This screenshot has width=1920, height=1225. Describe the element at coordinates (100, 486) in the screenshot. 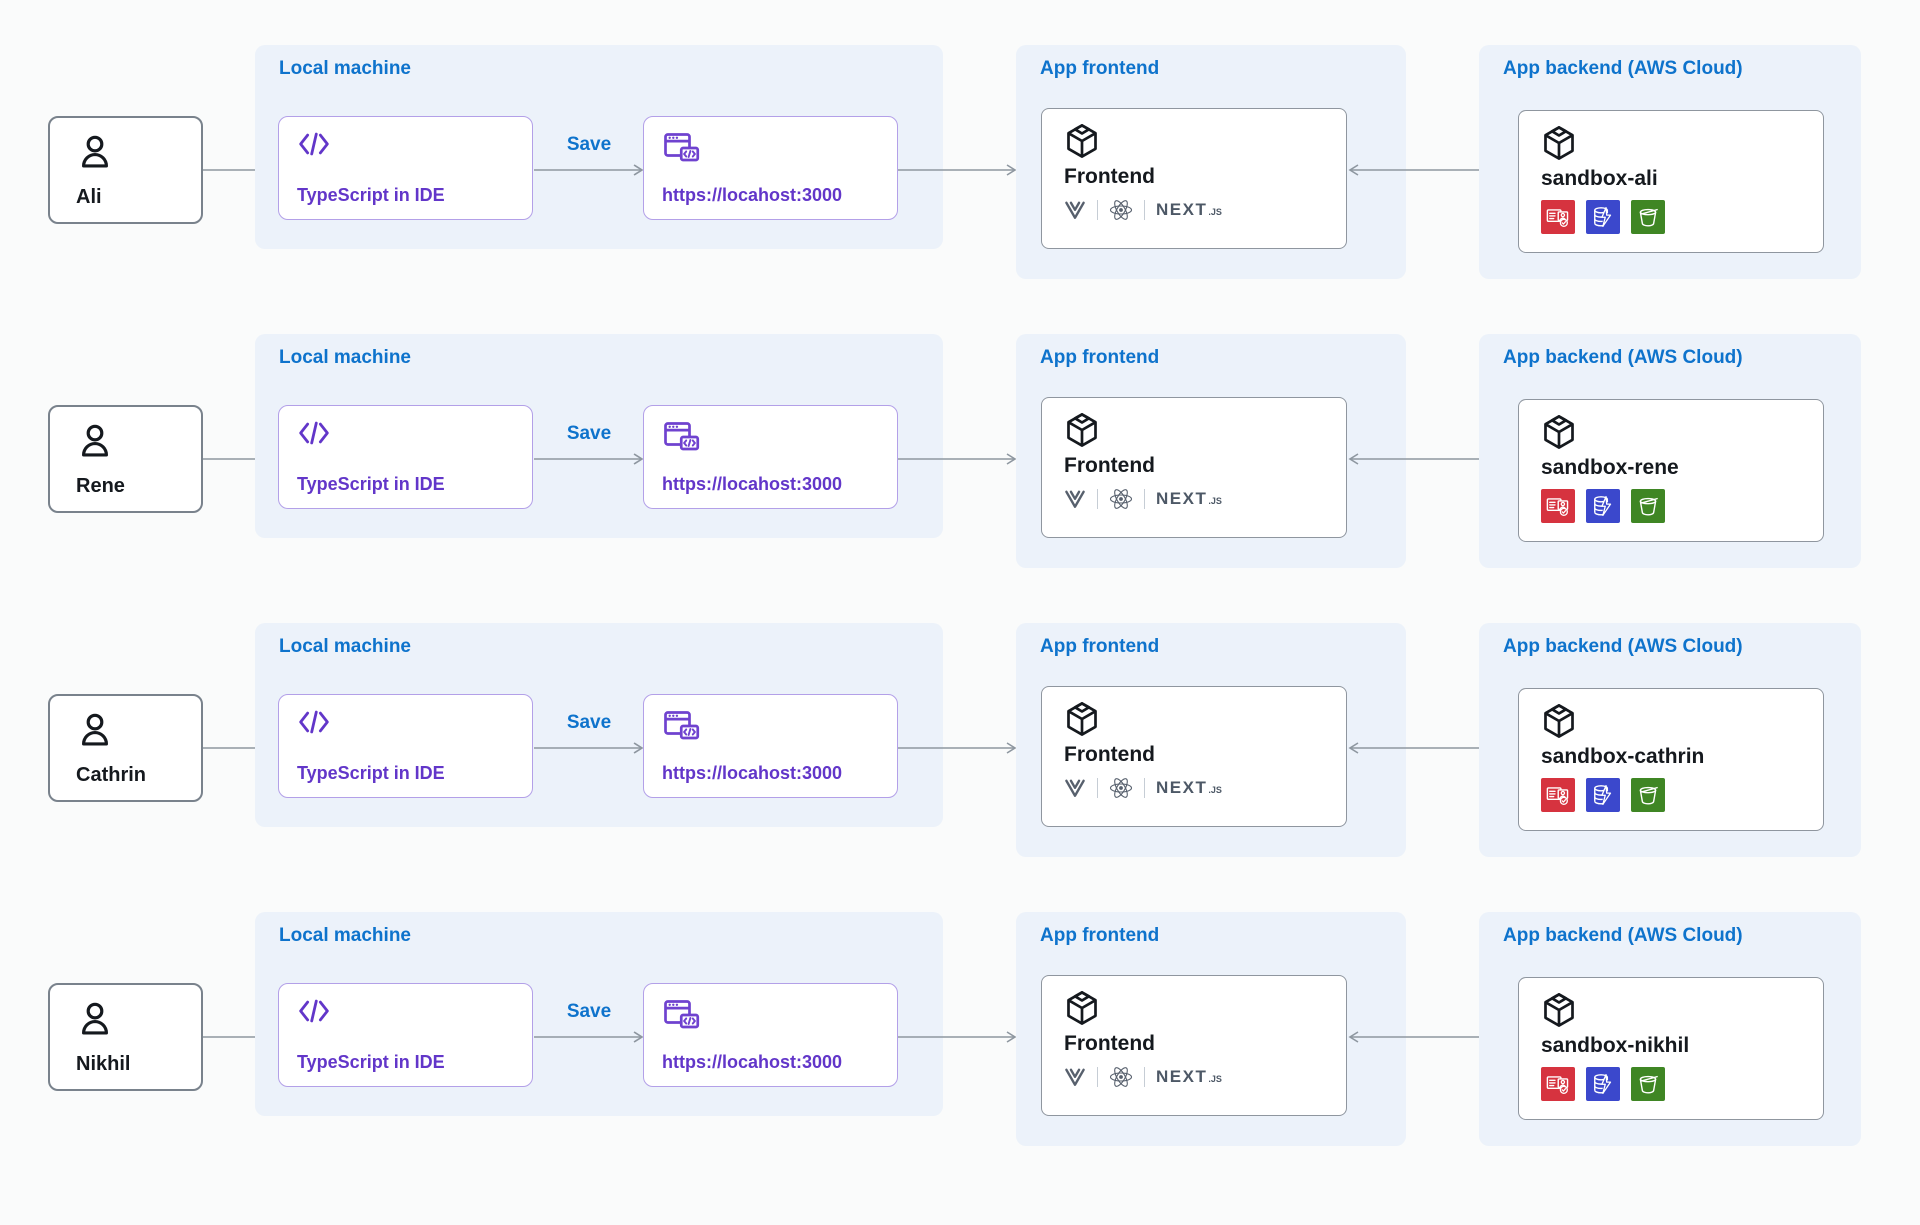

I see `developer-name: Rene` at that location.